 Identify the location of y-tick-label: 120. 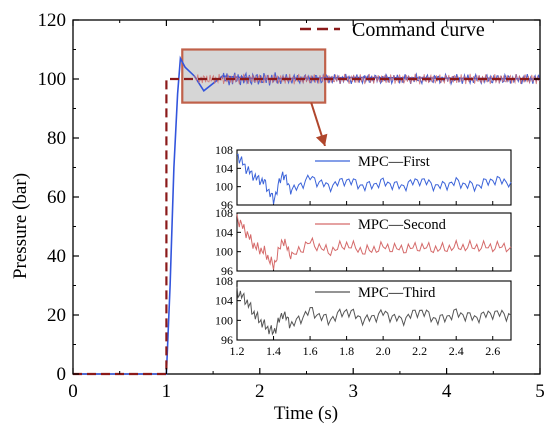
(52, 20).